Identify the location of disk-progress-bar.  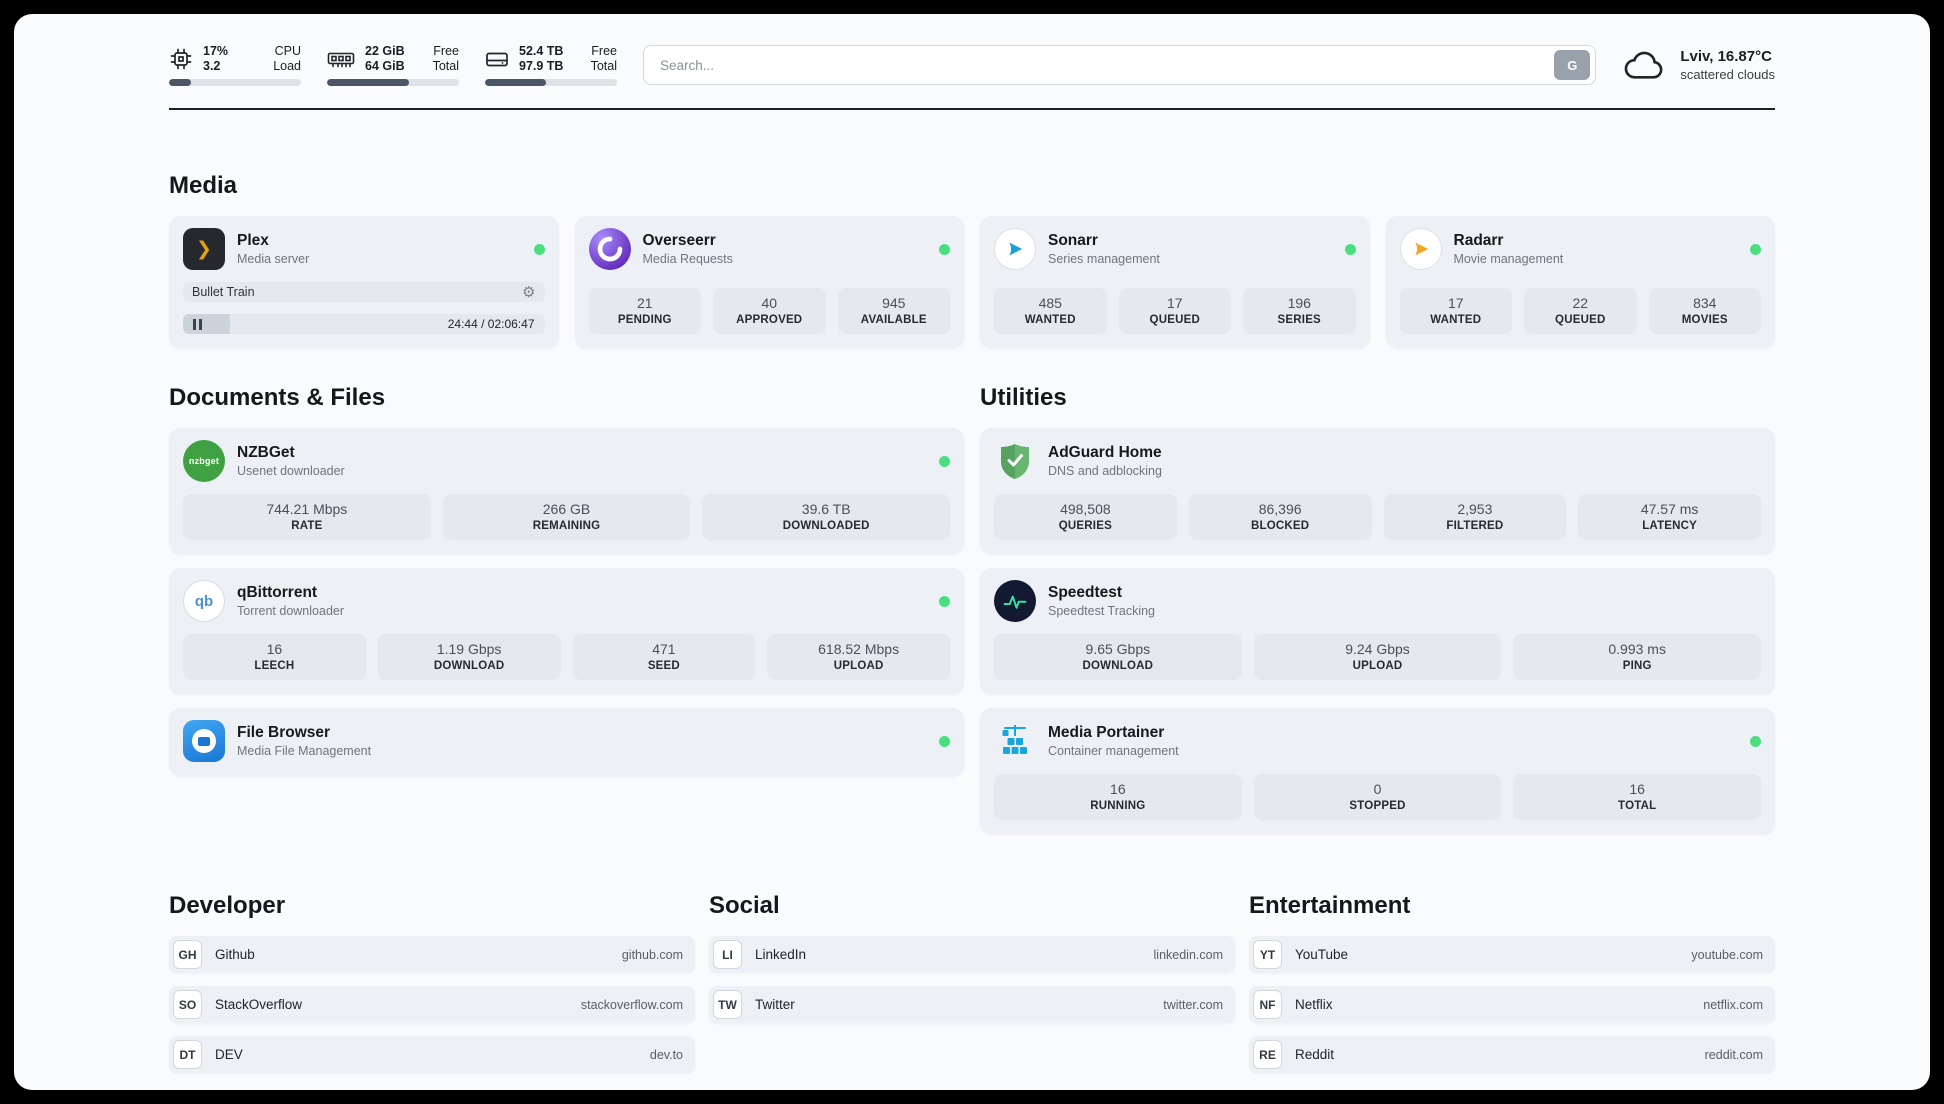
(551, 82).